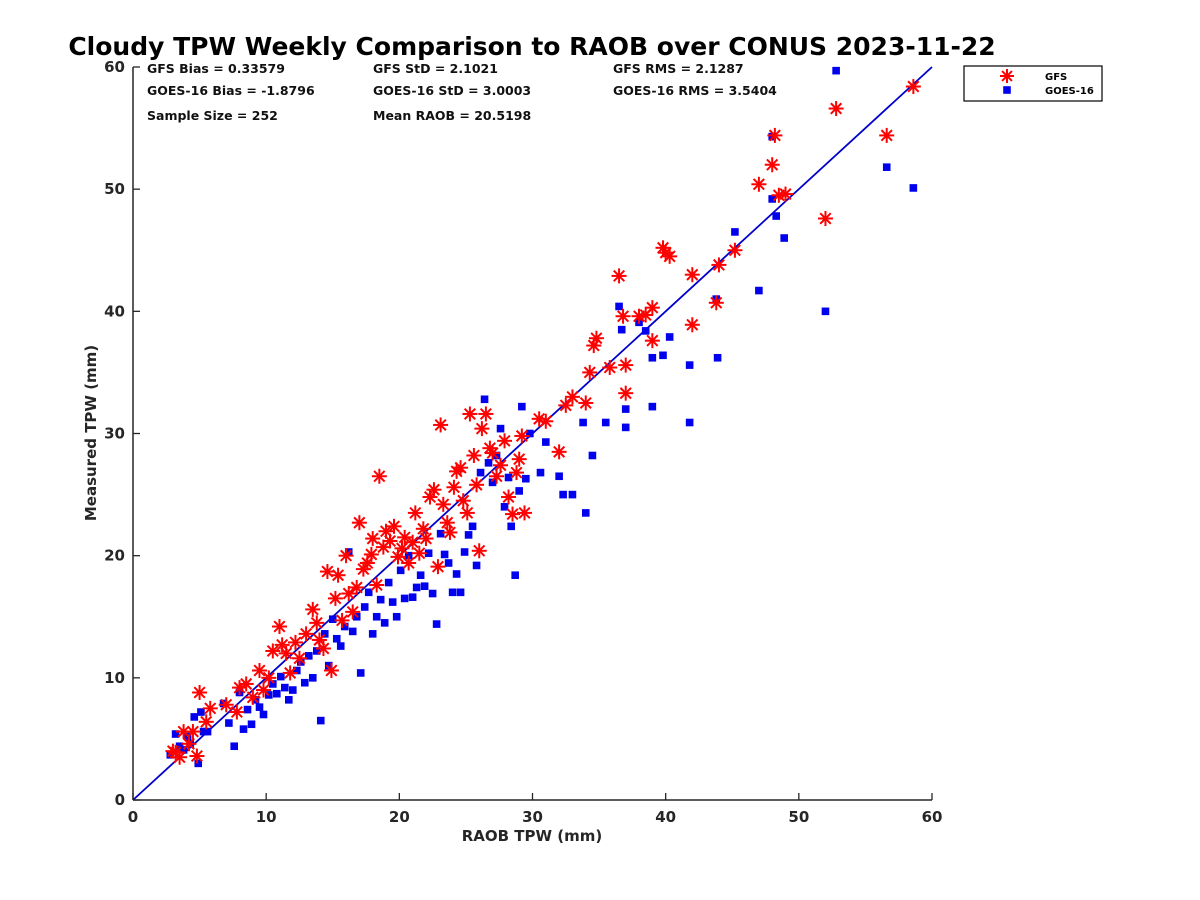 Image resolution: width=1200 pixels, height=900 pixels. Describe the element at coordinates (399, 817) in the screenshot. I see `x-tick-label: 20` at that location.